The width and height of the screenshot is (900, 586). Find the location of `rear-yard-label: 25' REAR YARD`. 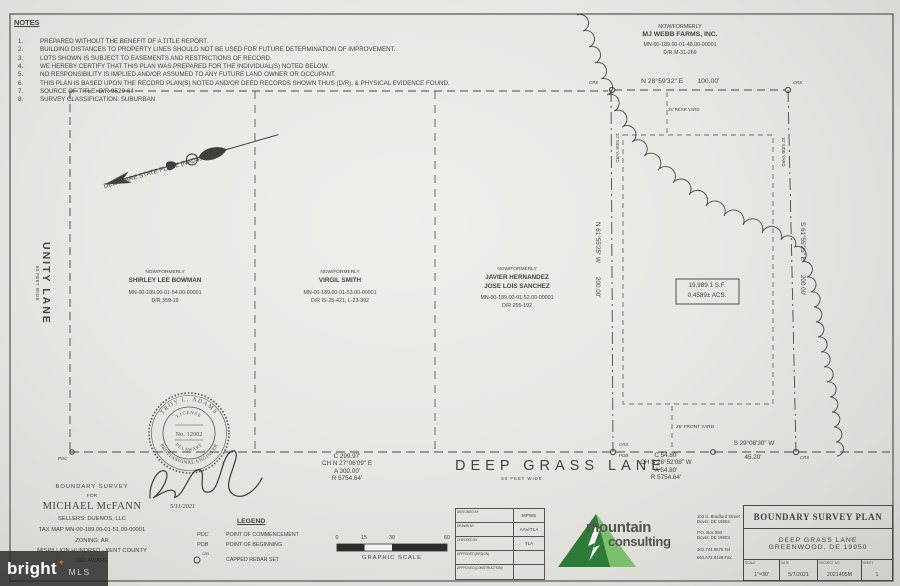

rear-yard-label: 25' REAR YARD is located at coordinates (684, 109).